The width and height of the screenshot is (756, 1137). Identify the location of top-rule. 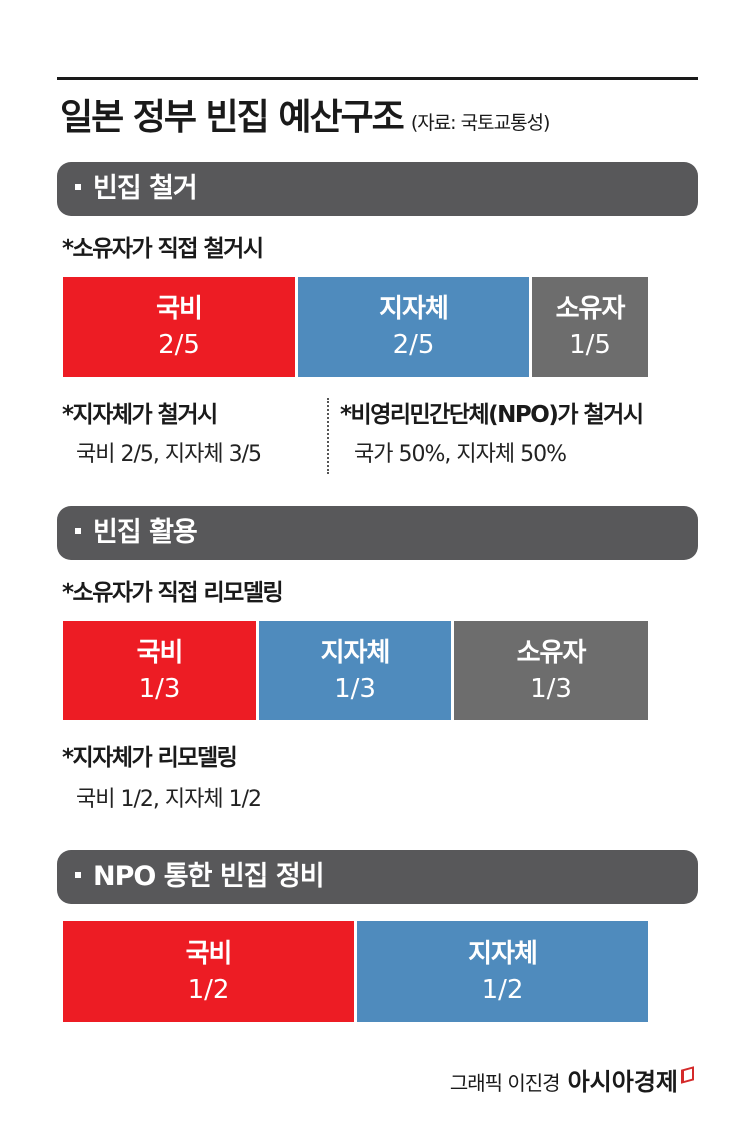
(377, 78).